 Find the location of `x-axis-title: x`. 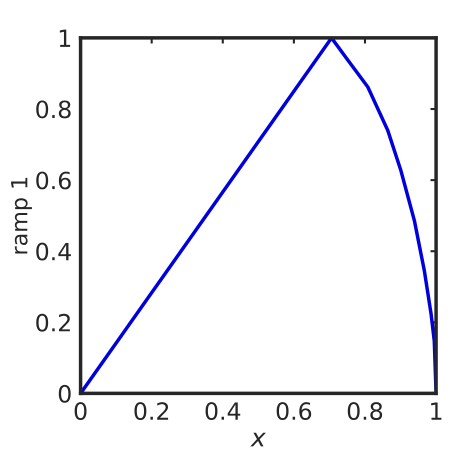

x-axis-title: x is located at coordinates (258, 439).